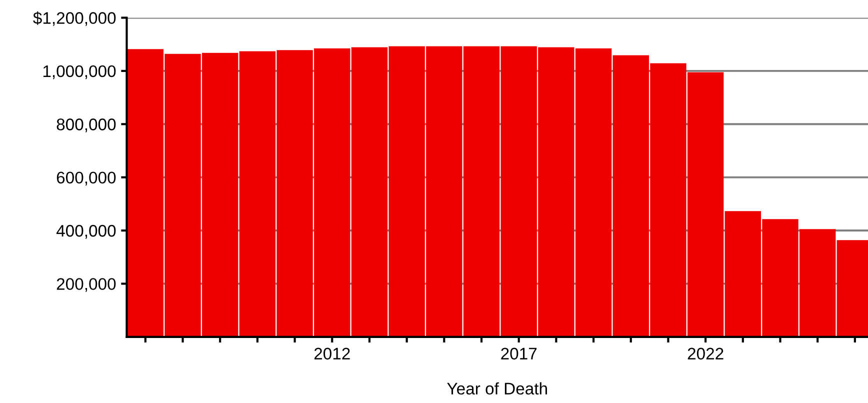 Image resolution: width=868 pixels, height=403 pixels. Describe the element at coordinates (332, 354) in the screenshot. I see `x-tick-label: 2012` at that location.